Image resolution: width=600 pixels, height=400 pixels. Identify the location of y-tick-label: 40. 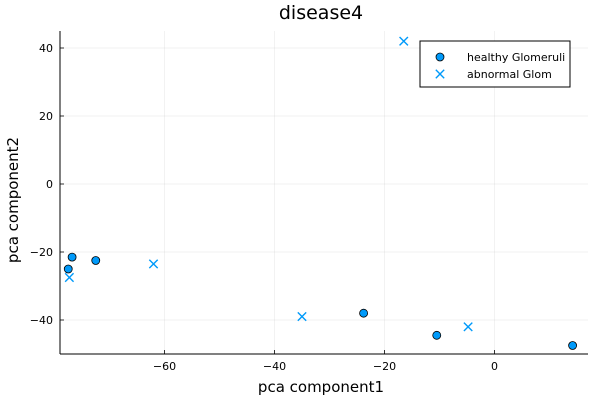
(46, 48).